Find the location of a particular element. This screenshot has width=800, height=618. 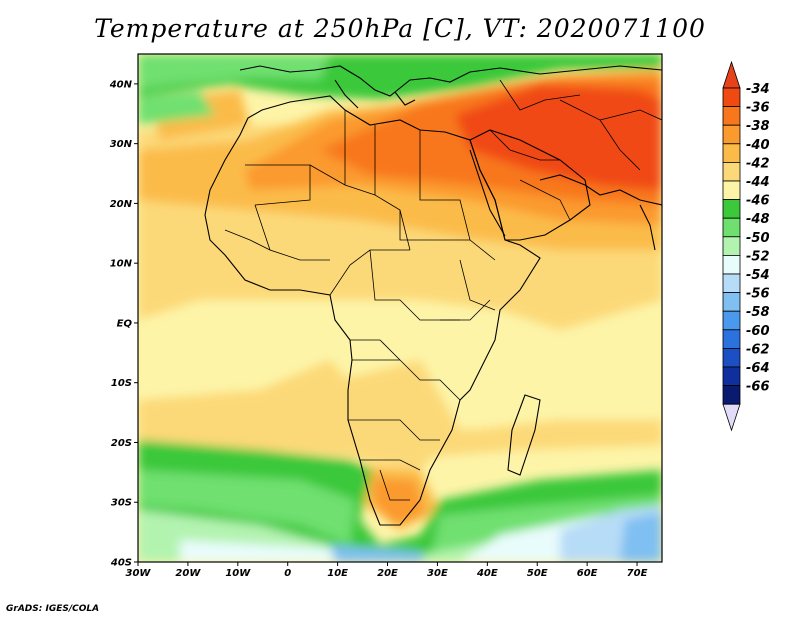

lon-tick-label: 20W is located at coordinates (188, 573).